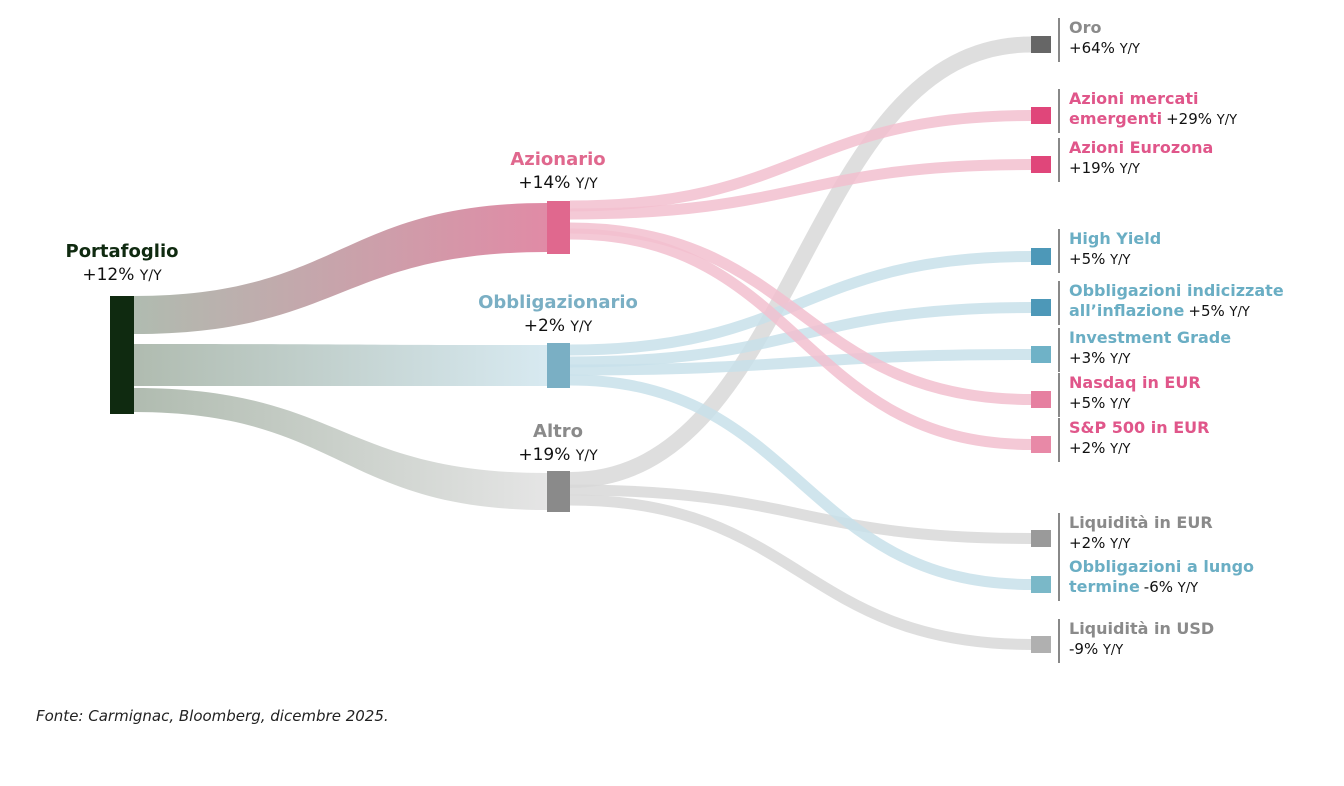  What do you see at coordinates (558, 491) in the screenshot?
I see `node-altro` at bounding box center [558, 491].